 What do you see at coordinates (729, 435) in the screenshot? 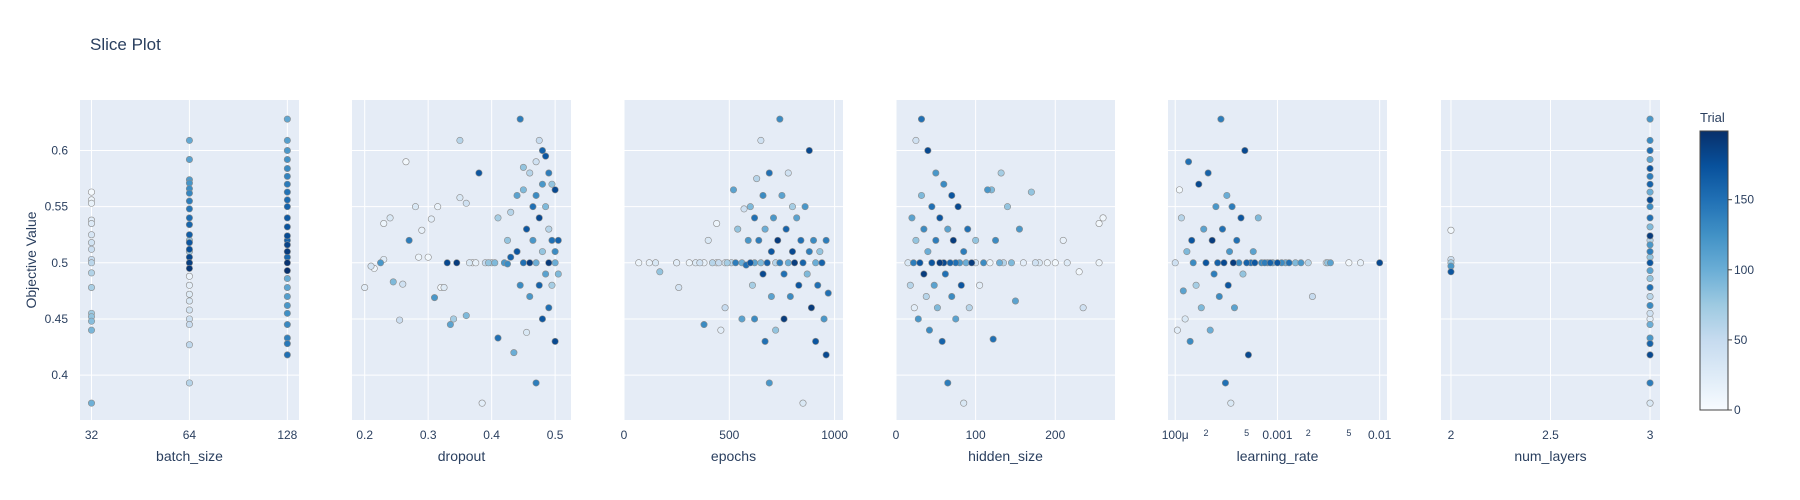
I see `x-tick-label: 500` at bounding box center [729, 435].